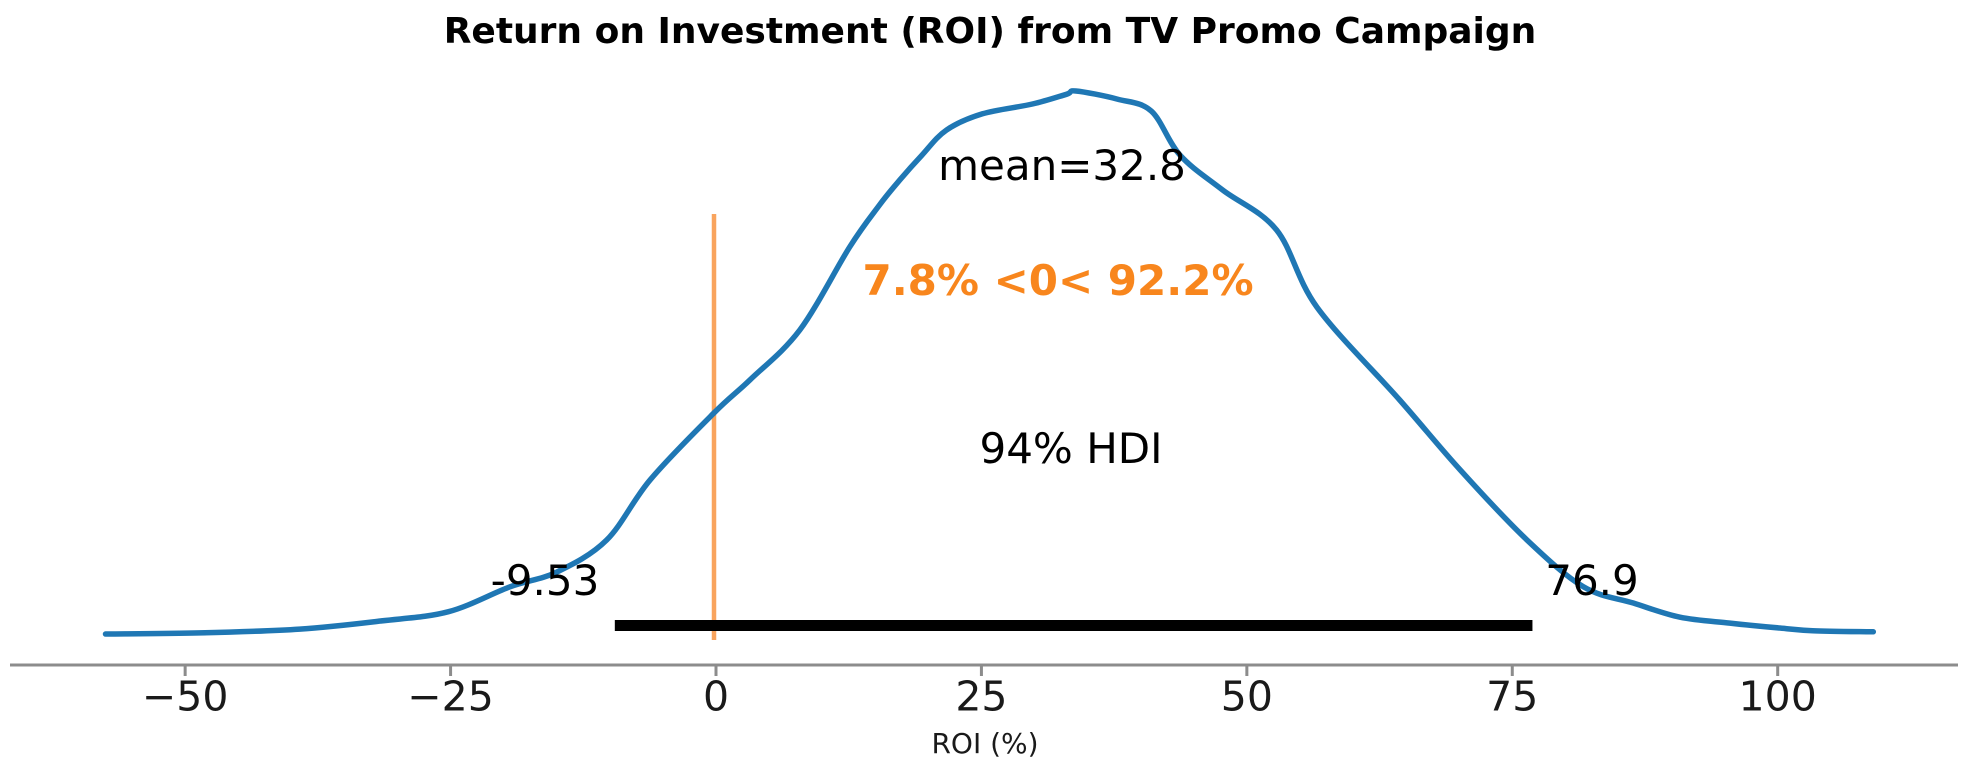  What do you see at coordinates (1777, 696) in the screenshot?
I see `x-tick-label: 100` at bounding box center [1777, 696].